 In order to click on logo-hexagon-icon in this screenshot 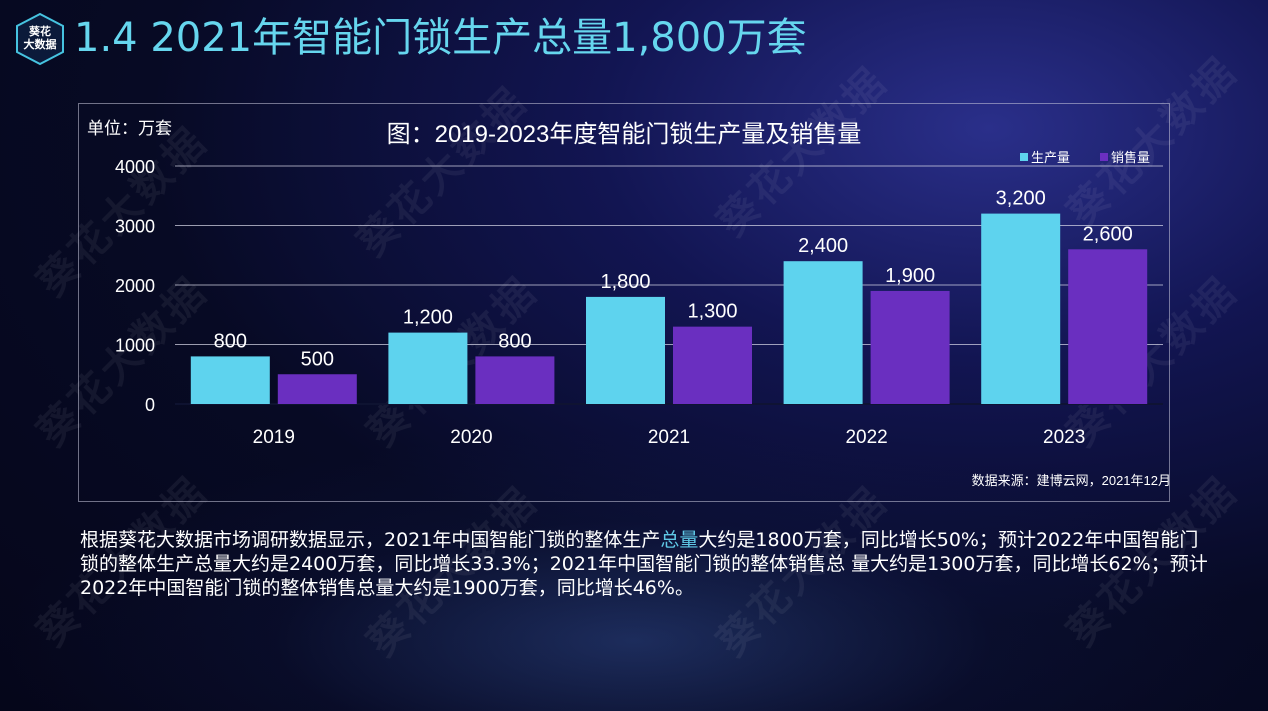, I will do `click(40, 39)`.